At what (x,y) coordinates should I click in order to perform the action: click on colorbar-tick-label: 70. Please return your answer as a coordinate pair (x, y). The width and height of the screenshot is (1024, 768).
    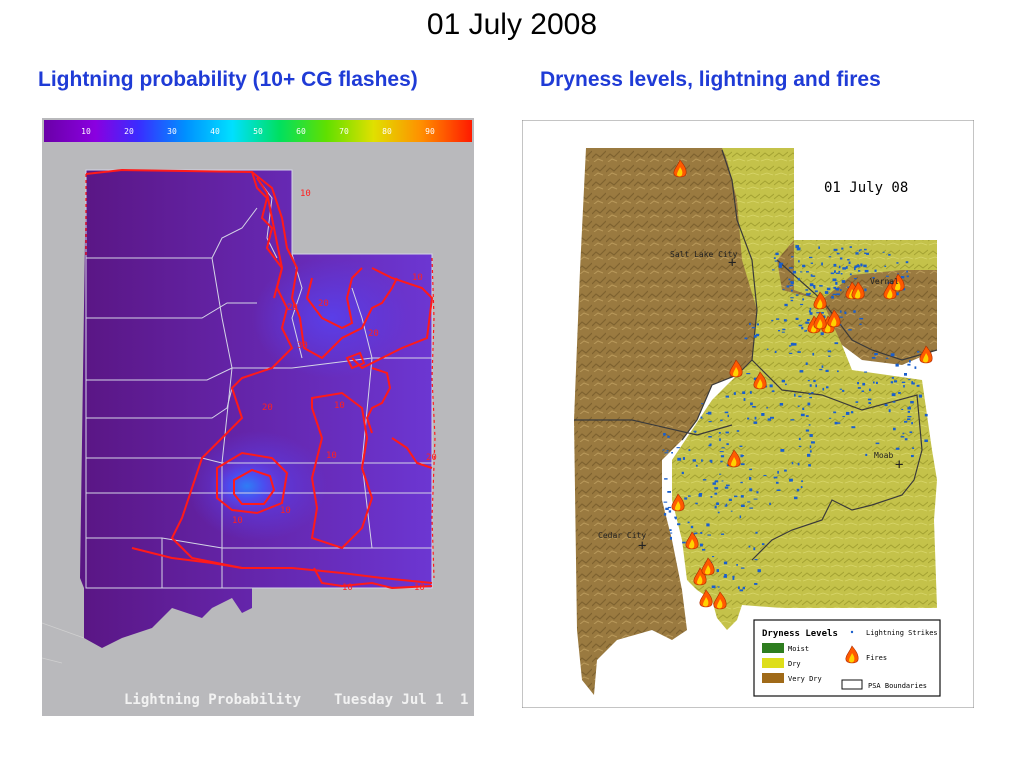
    Looking at the image, I should click on (344, 131).